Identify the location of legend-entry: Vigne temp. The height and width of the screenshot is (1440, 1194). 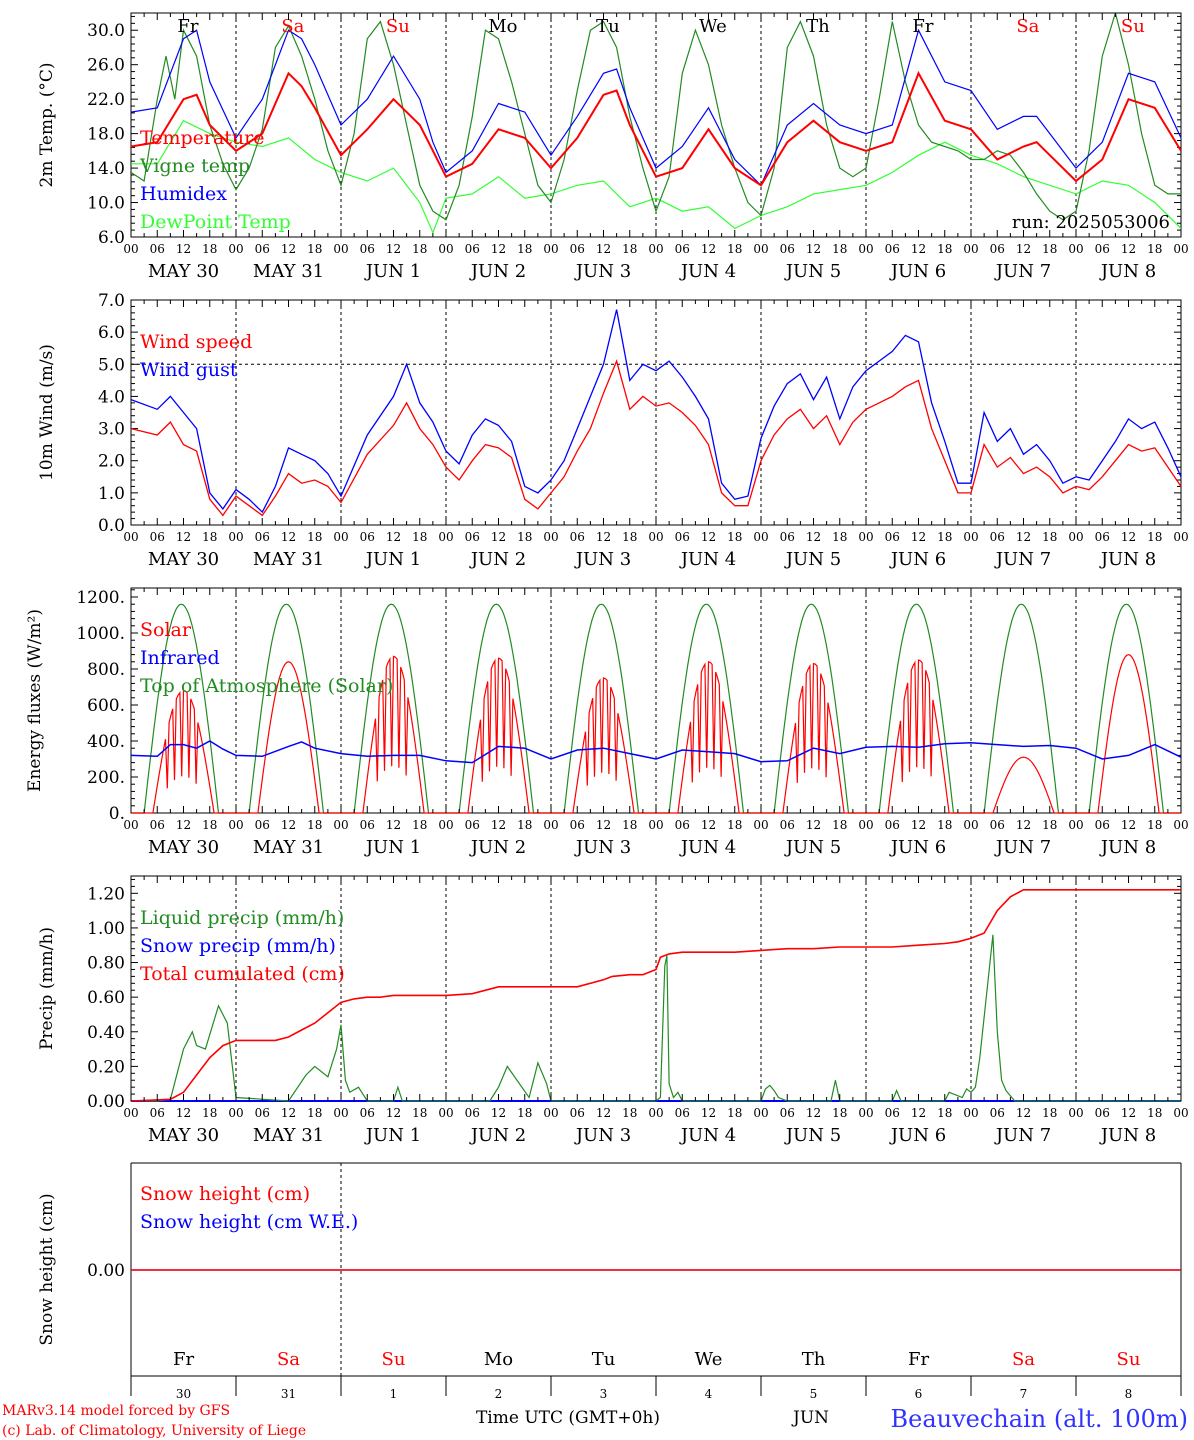
(194, 166).